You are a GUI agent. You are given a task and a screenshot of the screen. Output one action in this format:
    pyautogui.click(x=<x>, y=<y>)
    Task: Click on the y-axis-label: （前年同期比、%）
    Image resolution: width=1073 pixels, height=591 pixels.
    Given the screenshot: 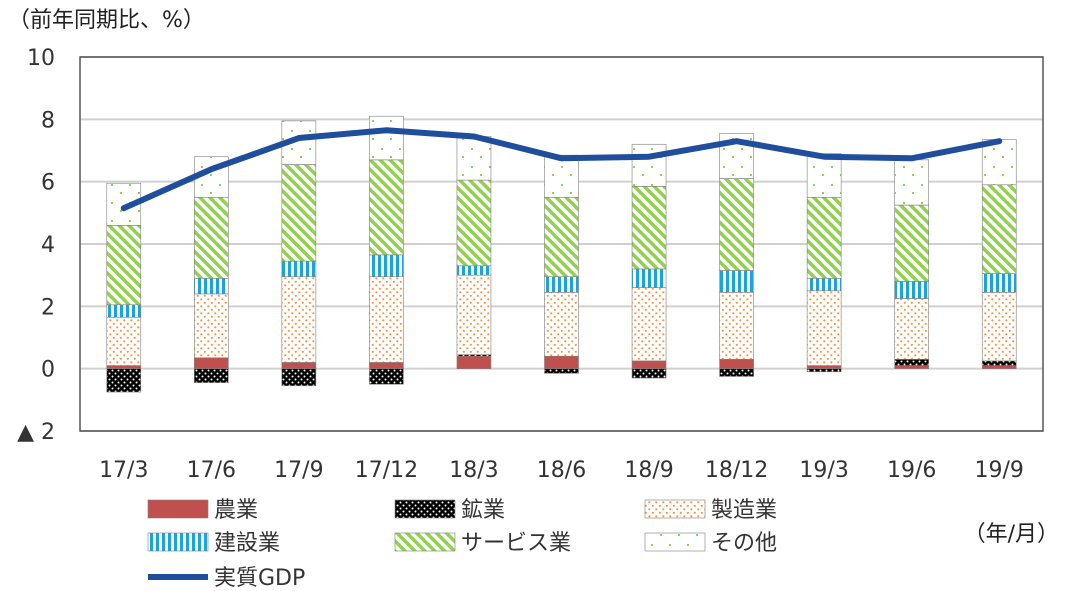 What is the action you would take?
    pyautogui.click(x=106, y=20)
    